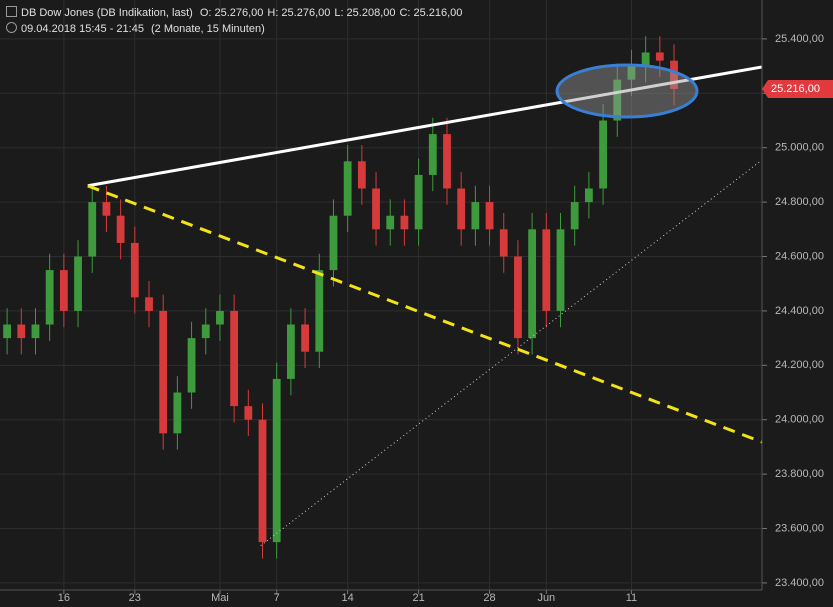 This screenshot has height=607, width=833. I want to click on period: 09.04.2018 15:45 - 21:45, so click(82, 29).